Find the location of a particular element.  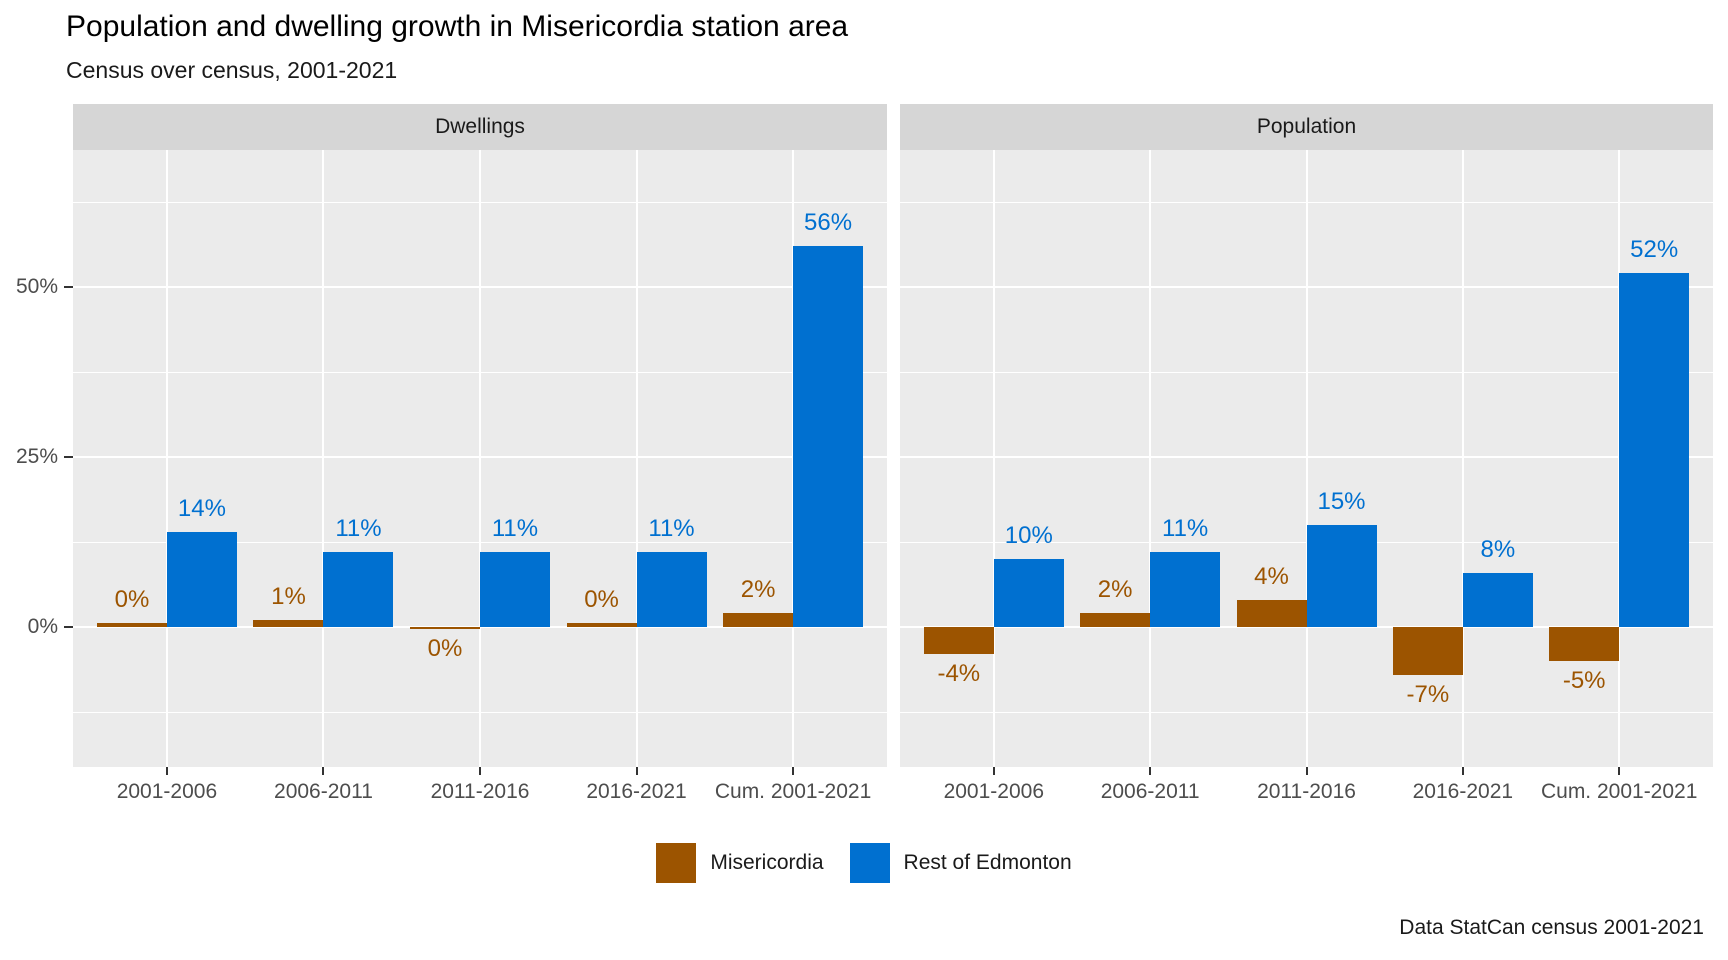

y-axis-label: 25% is located at coordinates (36, 456).